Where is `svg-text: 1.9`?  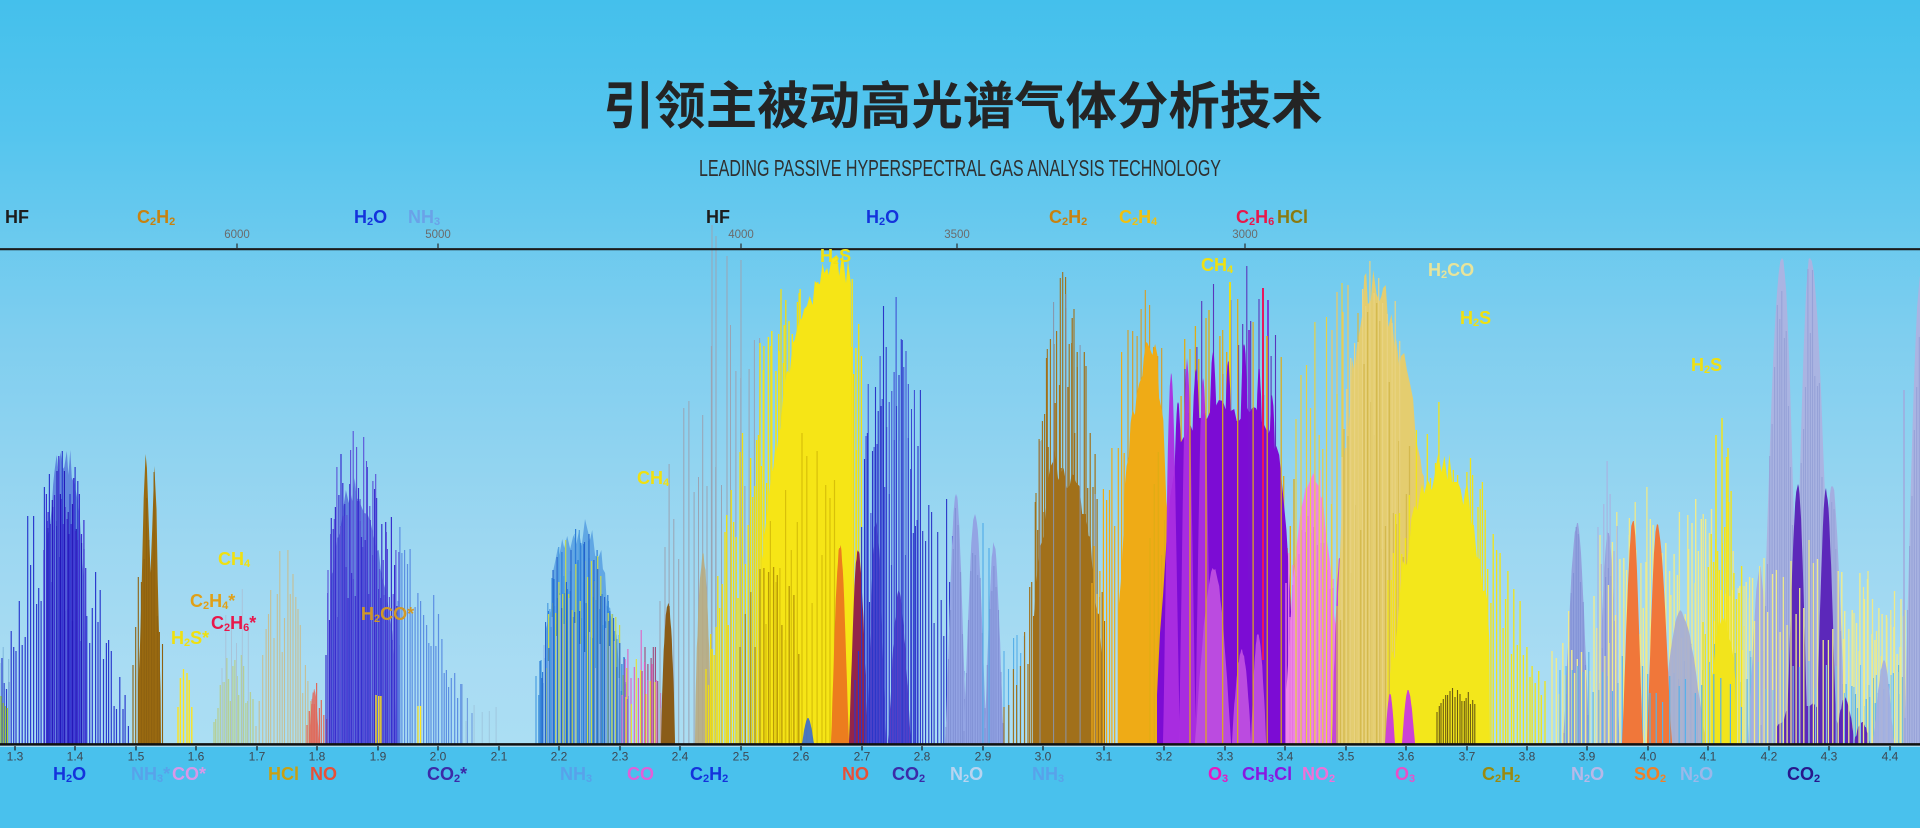 svg-text: 1.9 is located at coordinates (378, 757).